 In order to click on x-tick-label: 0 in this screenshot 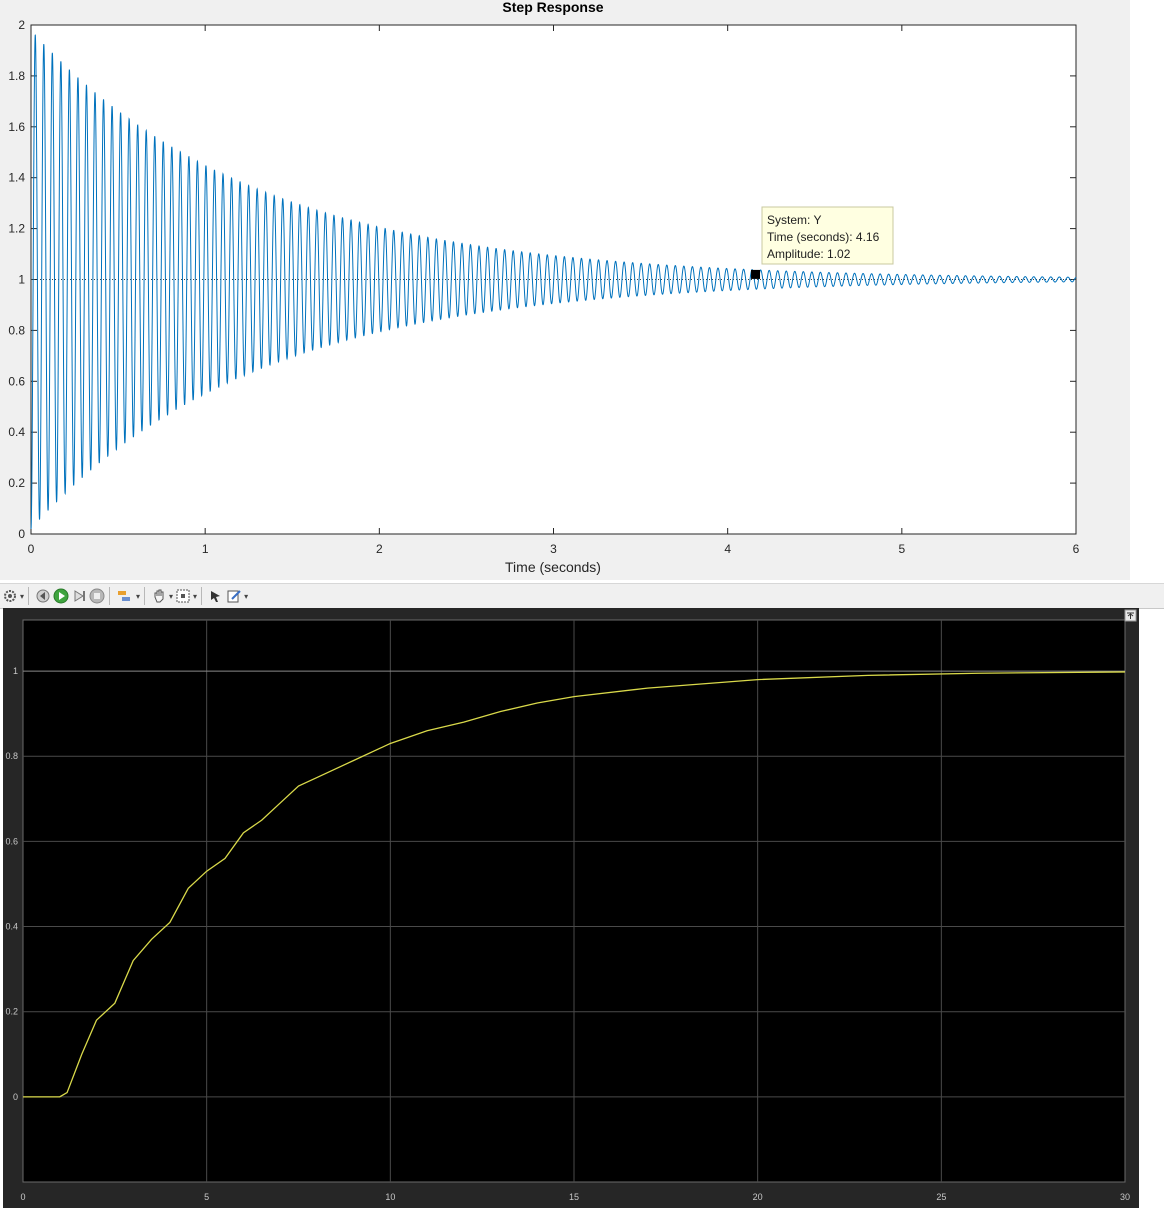, I will do `click(31, 549)`.